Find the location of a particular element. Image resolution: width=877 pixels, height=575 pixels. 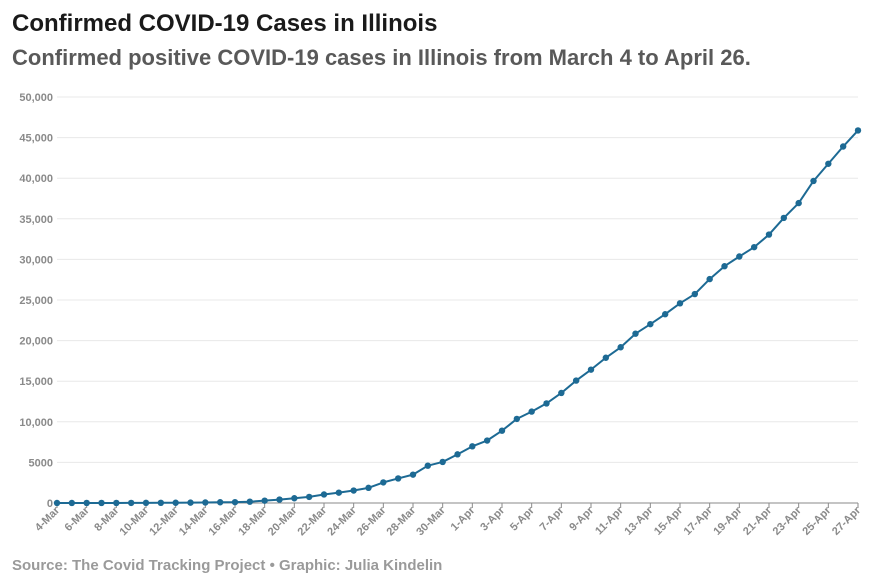

y-tick-label: 15,000 is located at coordinates (36, 382).